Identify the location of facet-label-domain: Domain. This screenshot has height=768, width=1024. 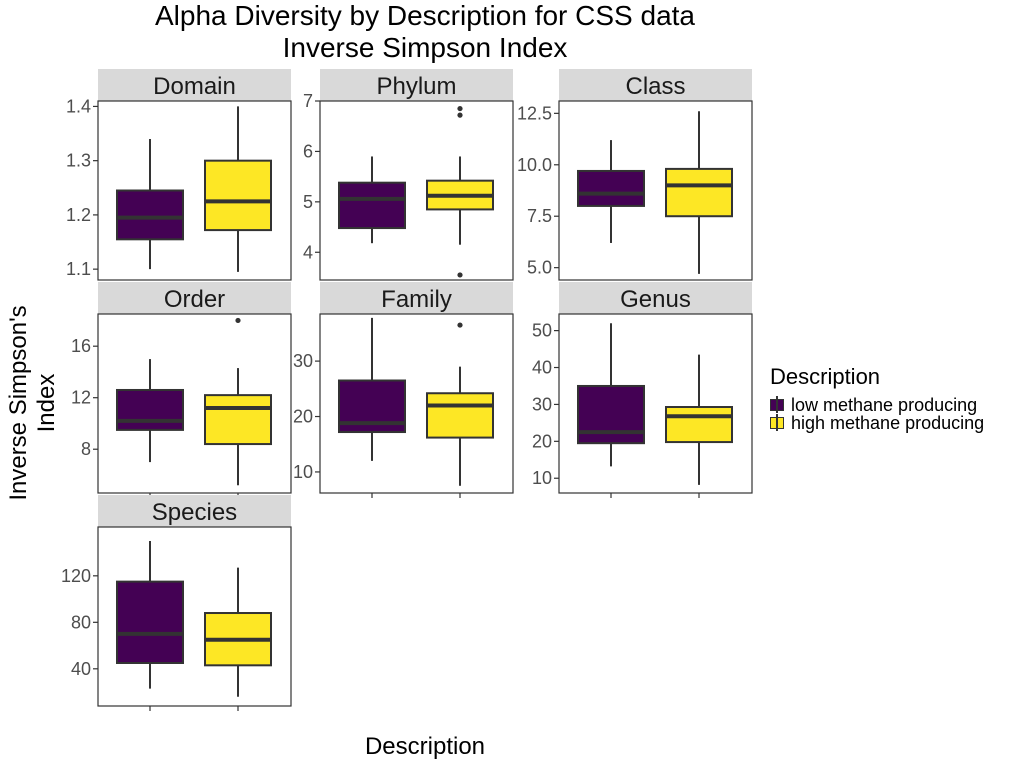
(194, 86).